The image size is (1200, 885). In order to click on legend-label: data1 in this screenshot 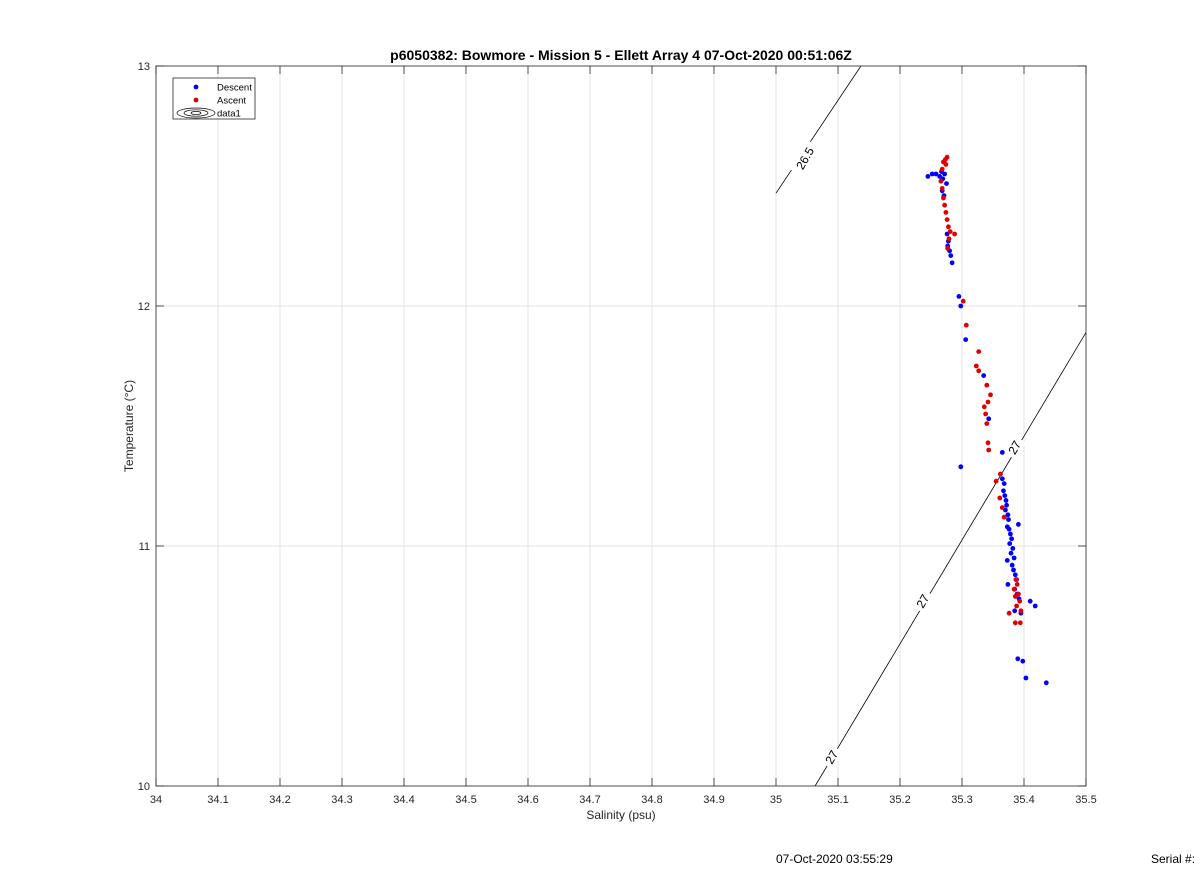, I will do `click(229, 114)`.